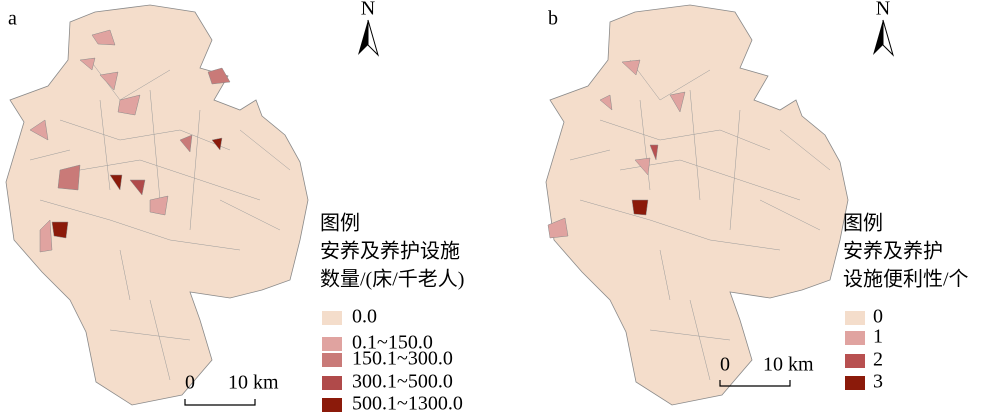  What do you see at coordinates (878, 337) in the screenshot?
I see `legend-label: 1` at bounding box center [878, 337].